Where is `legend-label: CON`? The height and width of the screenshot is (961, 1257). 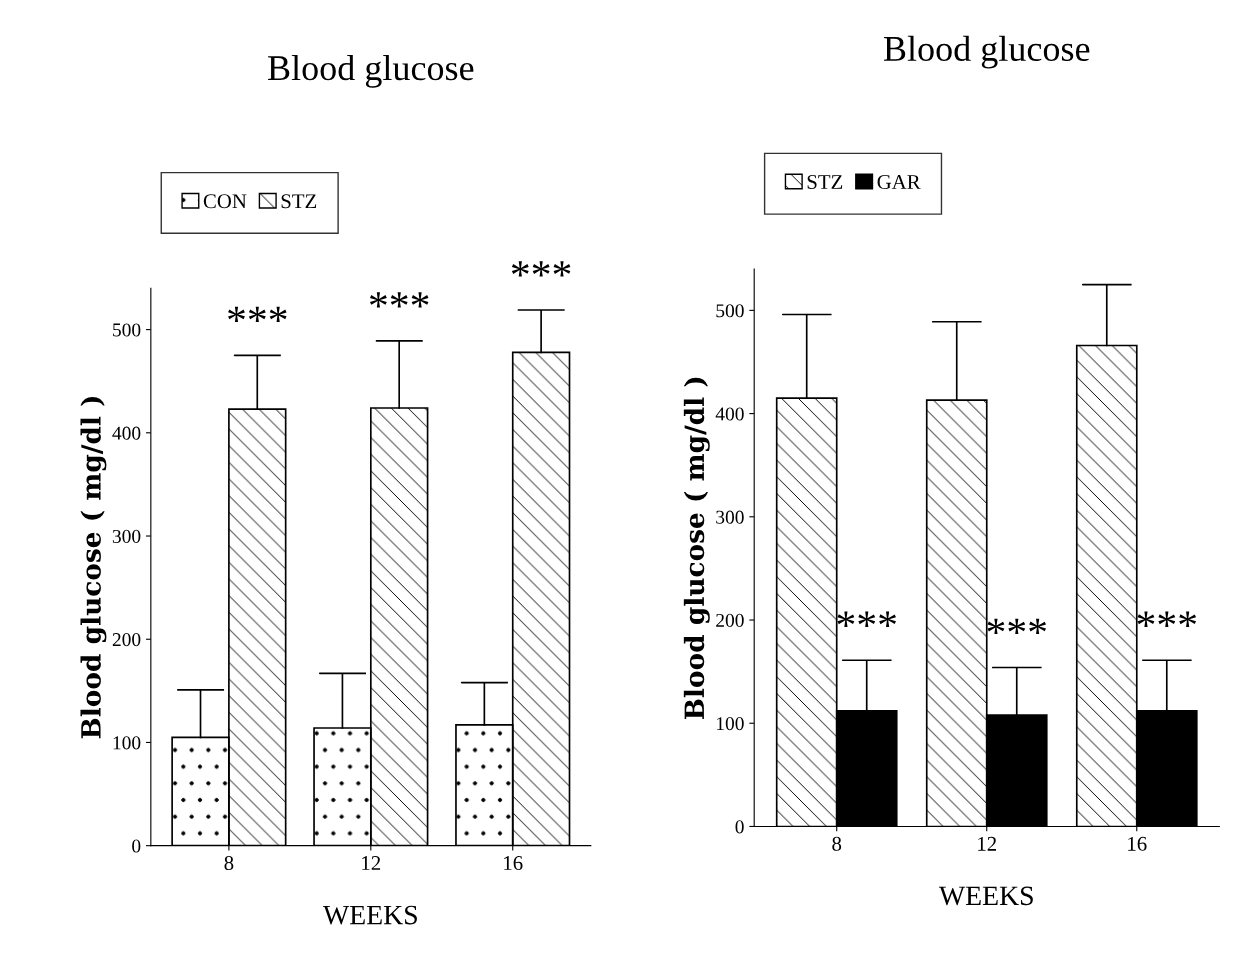 legend-label: CON is located at coordinates (225, 201).